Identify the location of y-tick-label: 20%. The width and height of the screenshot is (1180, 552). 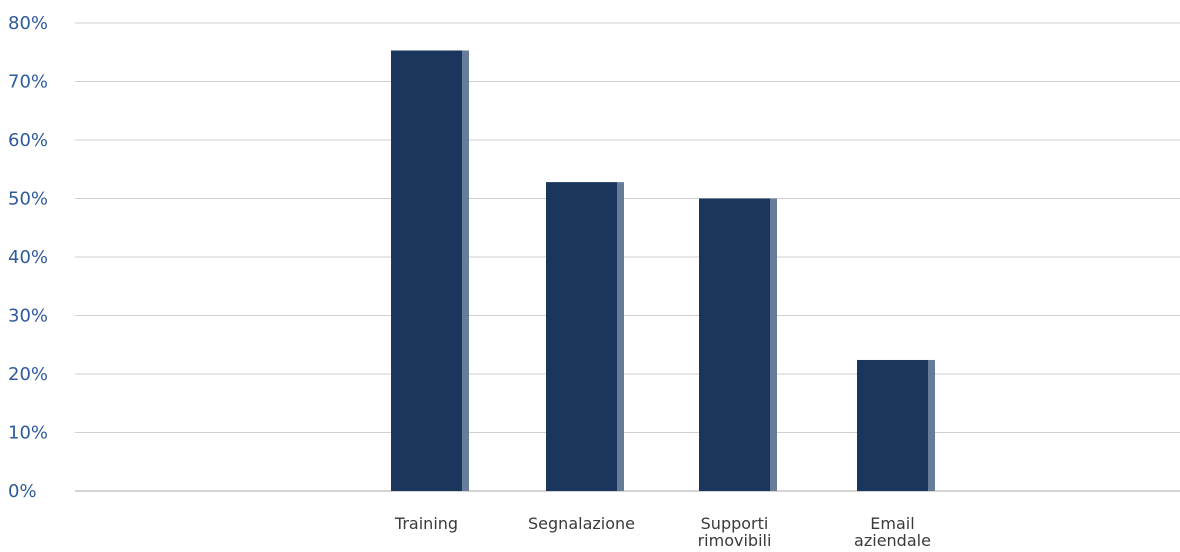
(28, 374).